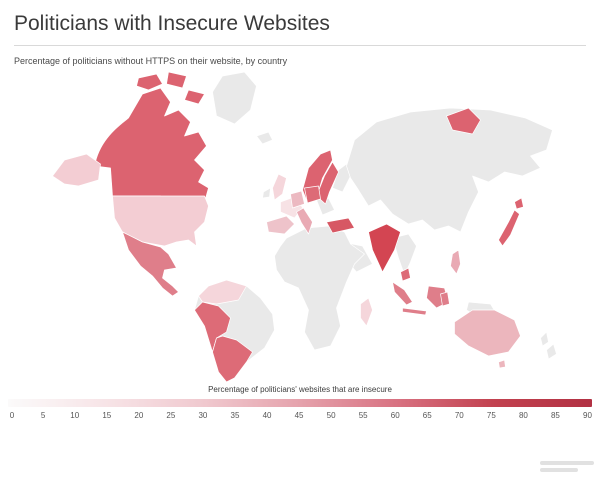 This screenshot has height=477, width=600. Describe the element at coordinates (405, 274) in the screenshot. I see `country-malaysia` at that location.